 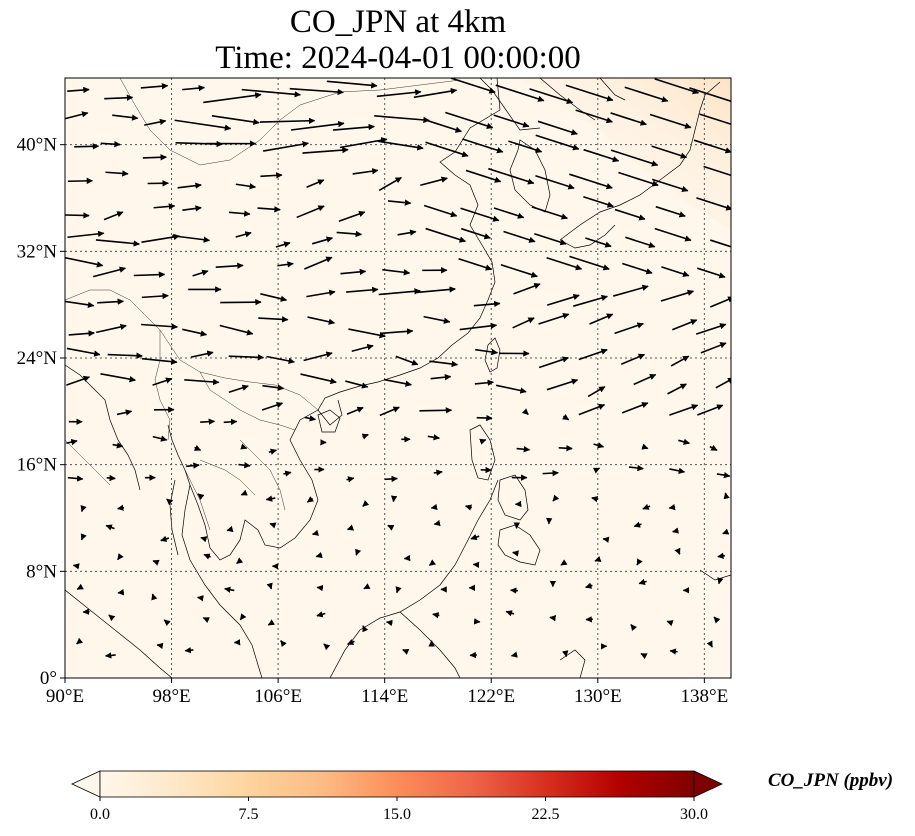 I want to click on lon-tick-label: 98°E, so click(x=171, y=696).